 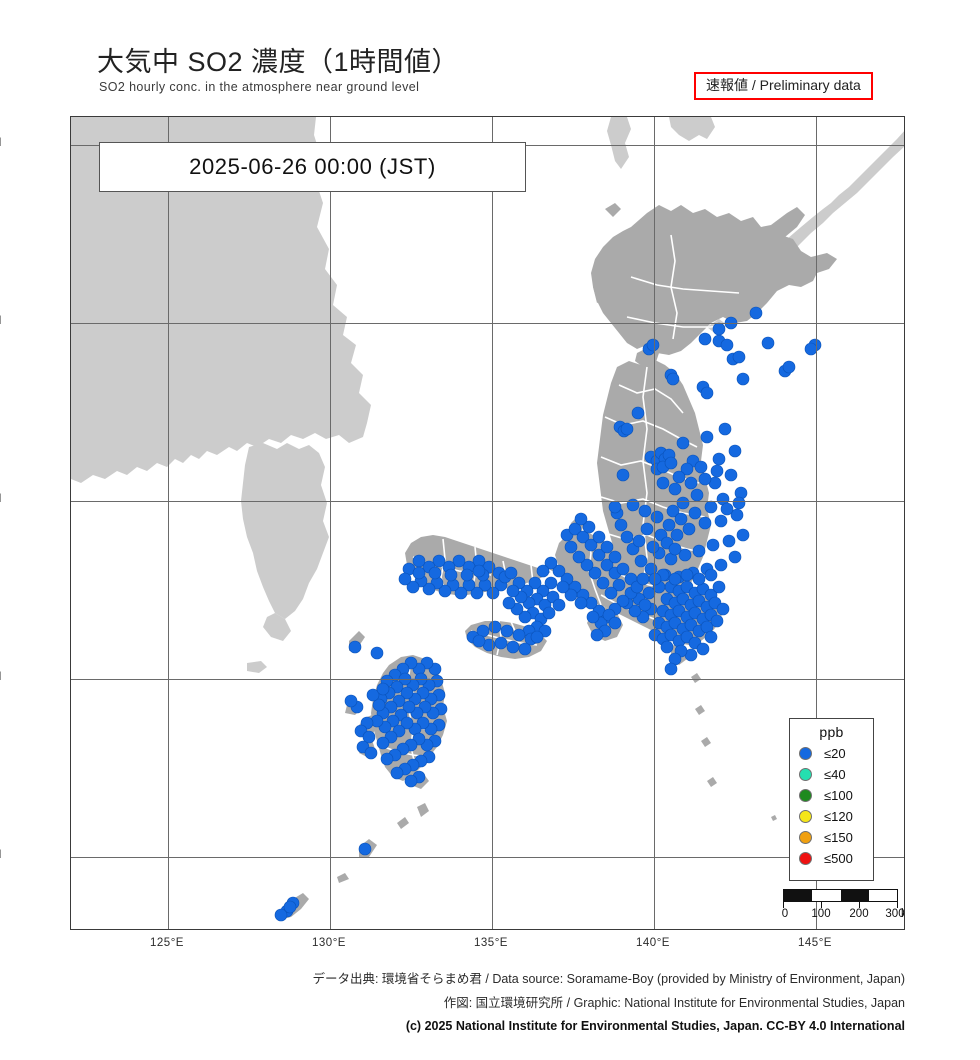 I want to click on korean-peninsula, so click(x=285, y=531).